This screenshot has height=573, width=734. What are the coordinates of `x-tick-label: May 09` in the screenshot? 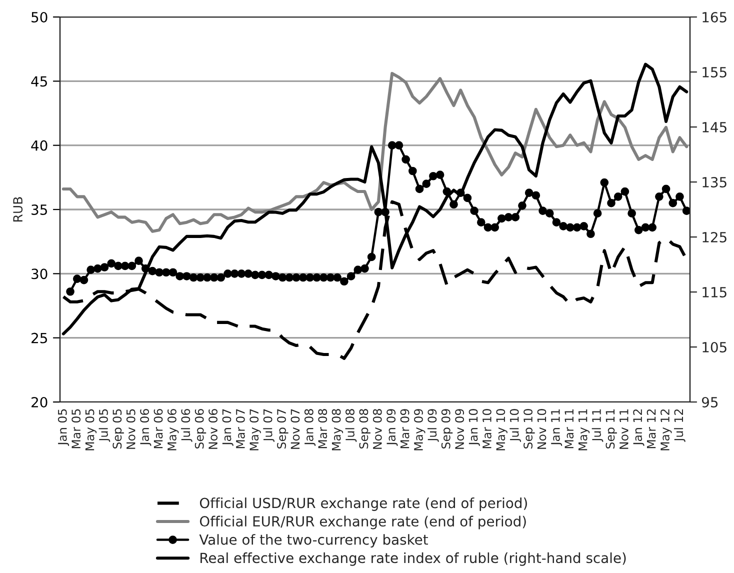 It's located at (420, 429).